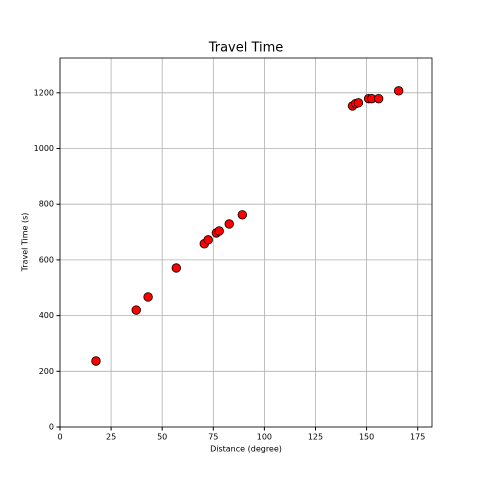  What do you see at coordinates (366, 437) in the screenshot?
I see `x-tick-label: 150` at bounding box center [366, 437].